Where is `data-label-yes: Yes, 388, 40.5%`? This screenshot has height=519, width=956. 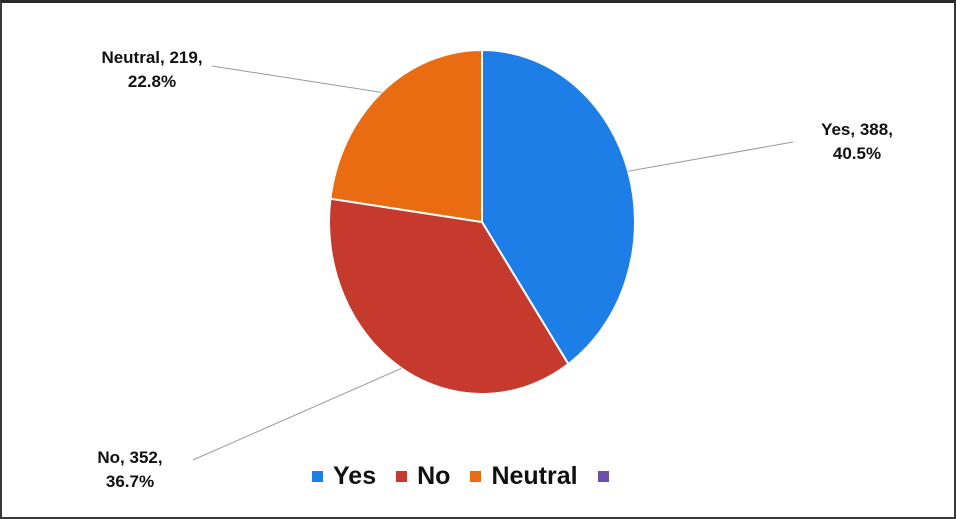
data-label-yes: Yes, 388, 40.5% is located at coordinates (857, 142).